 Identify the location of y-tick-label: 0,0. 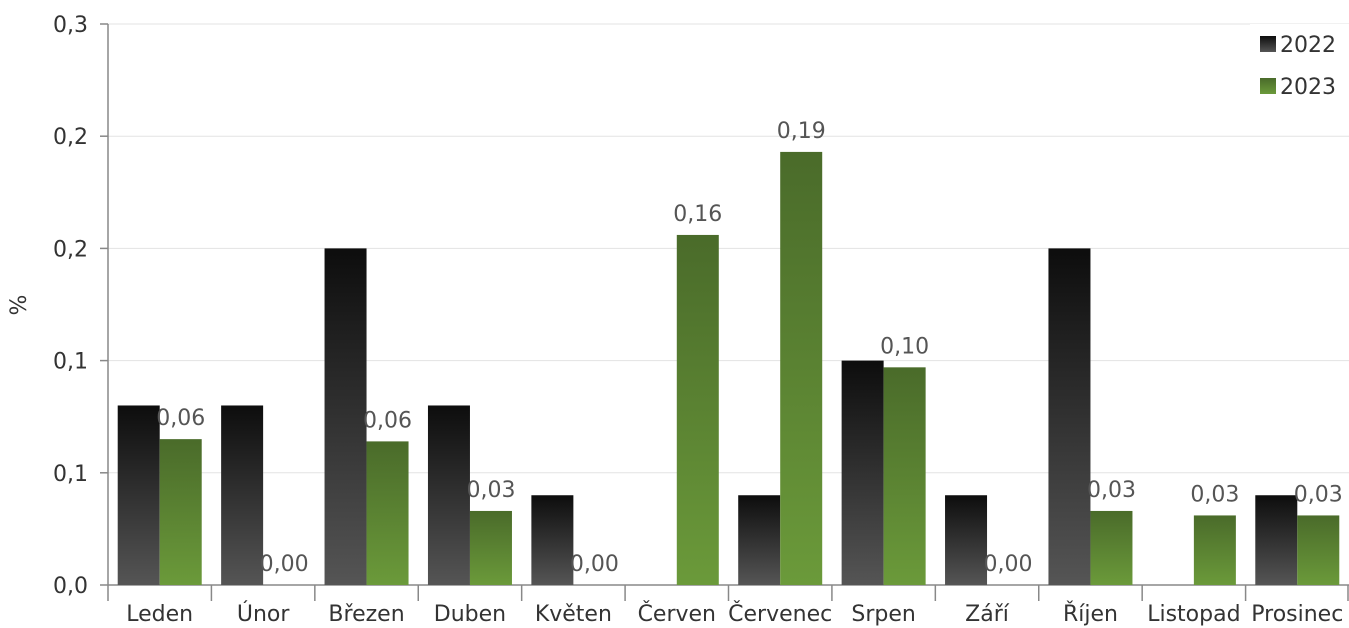
(70, 586).